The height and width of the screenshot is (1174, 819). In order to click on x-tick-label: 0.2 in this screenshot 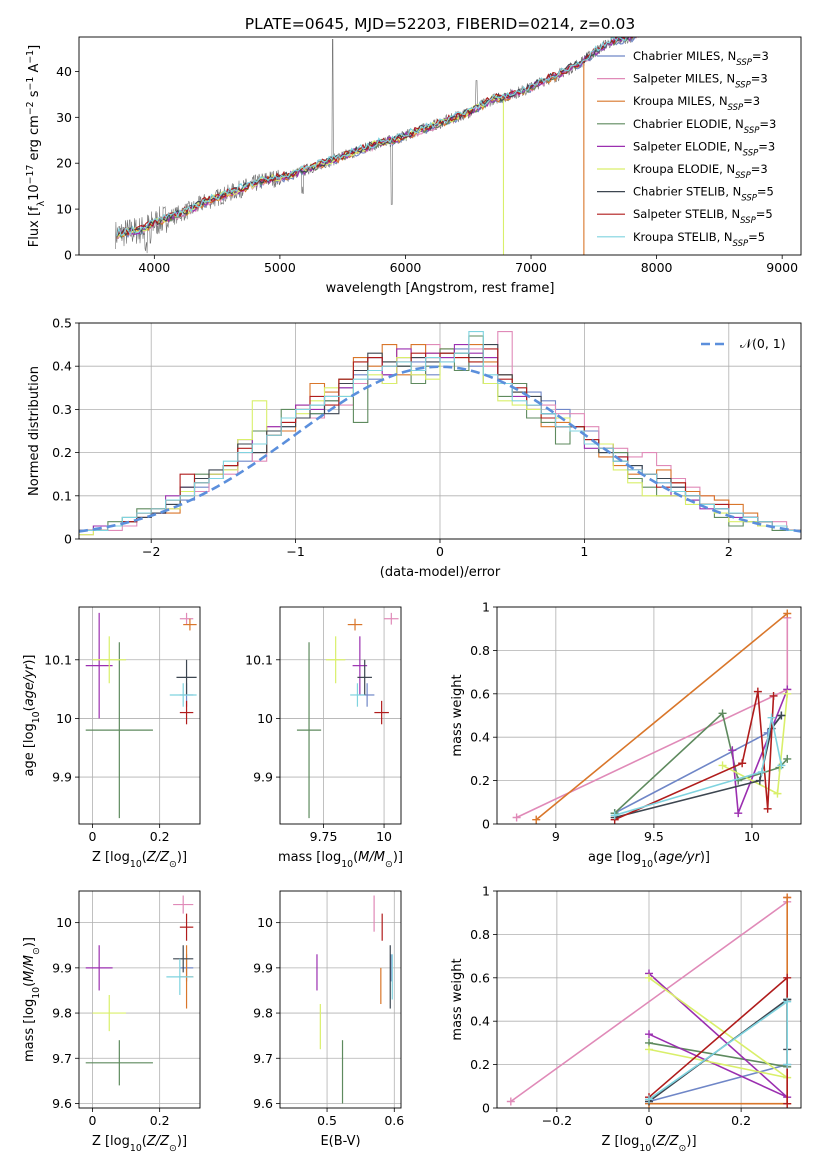, I will do `click(741, 1120)`.